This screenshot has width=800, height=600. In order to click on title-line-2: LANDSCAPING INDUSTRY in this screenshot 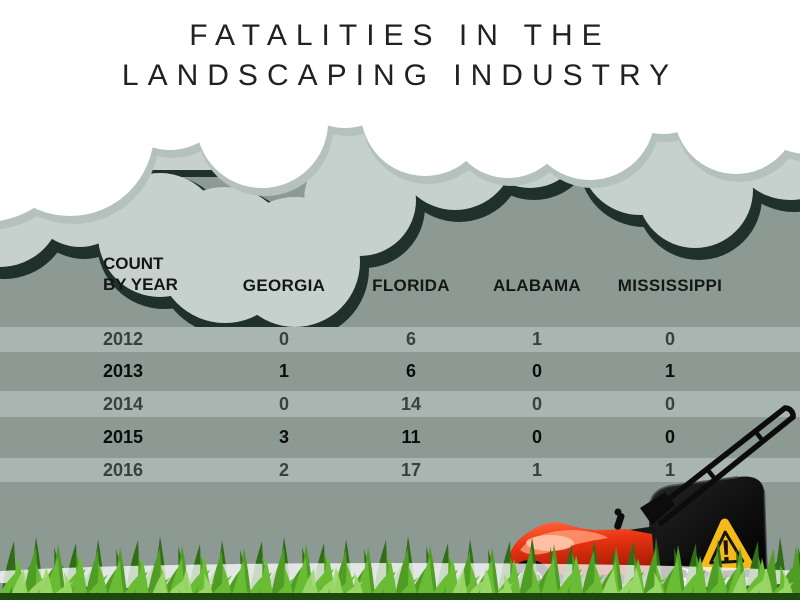, I will do `click(400, 75)`.